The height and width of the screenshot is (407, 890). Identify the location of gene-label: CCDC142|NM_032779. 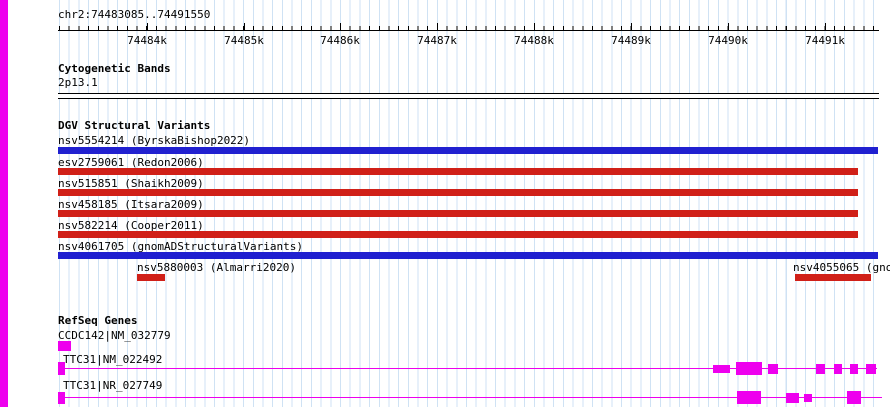
(114, 335).